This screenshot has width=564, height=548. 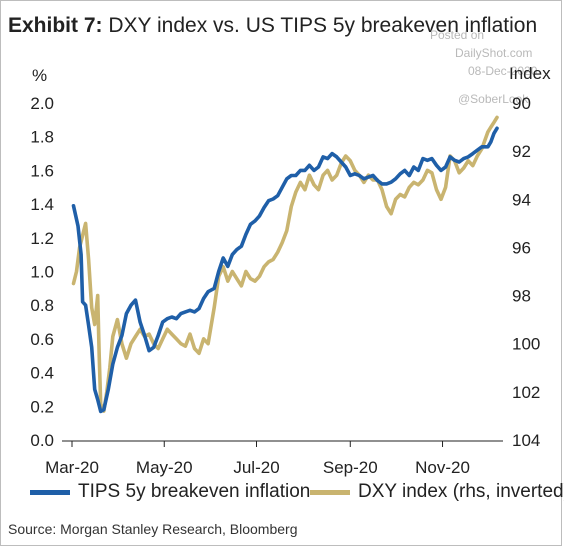 What do you see at coordinates (521, 296) in the screenshot?
I see `right-tick-label: 98` at bounding box center [521, 296].